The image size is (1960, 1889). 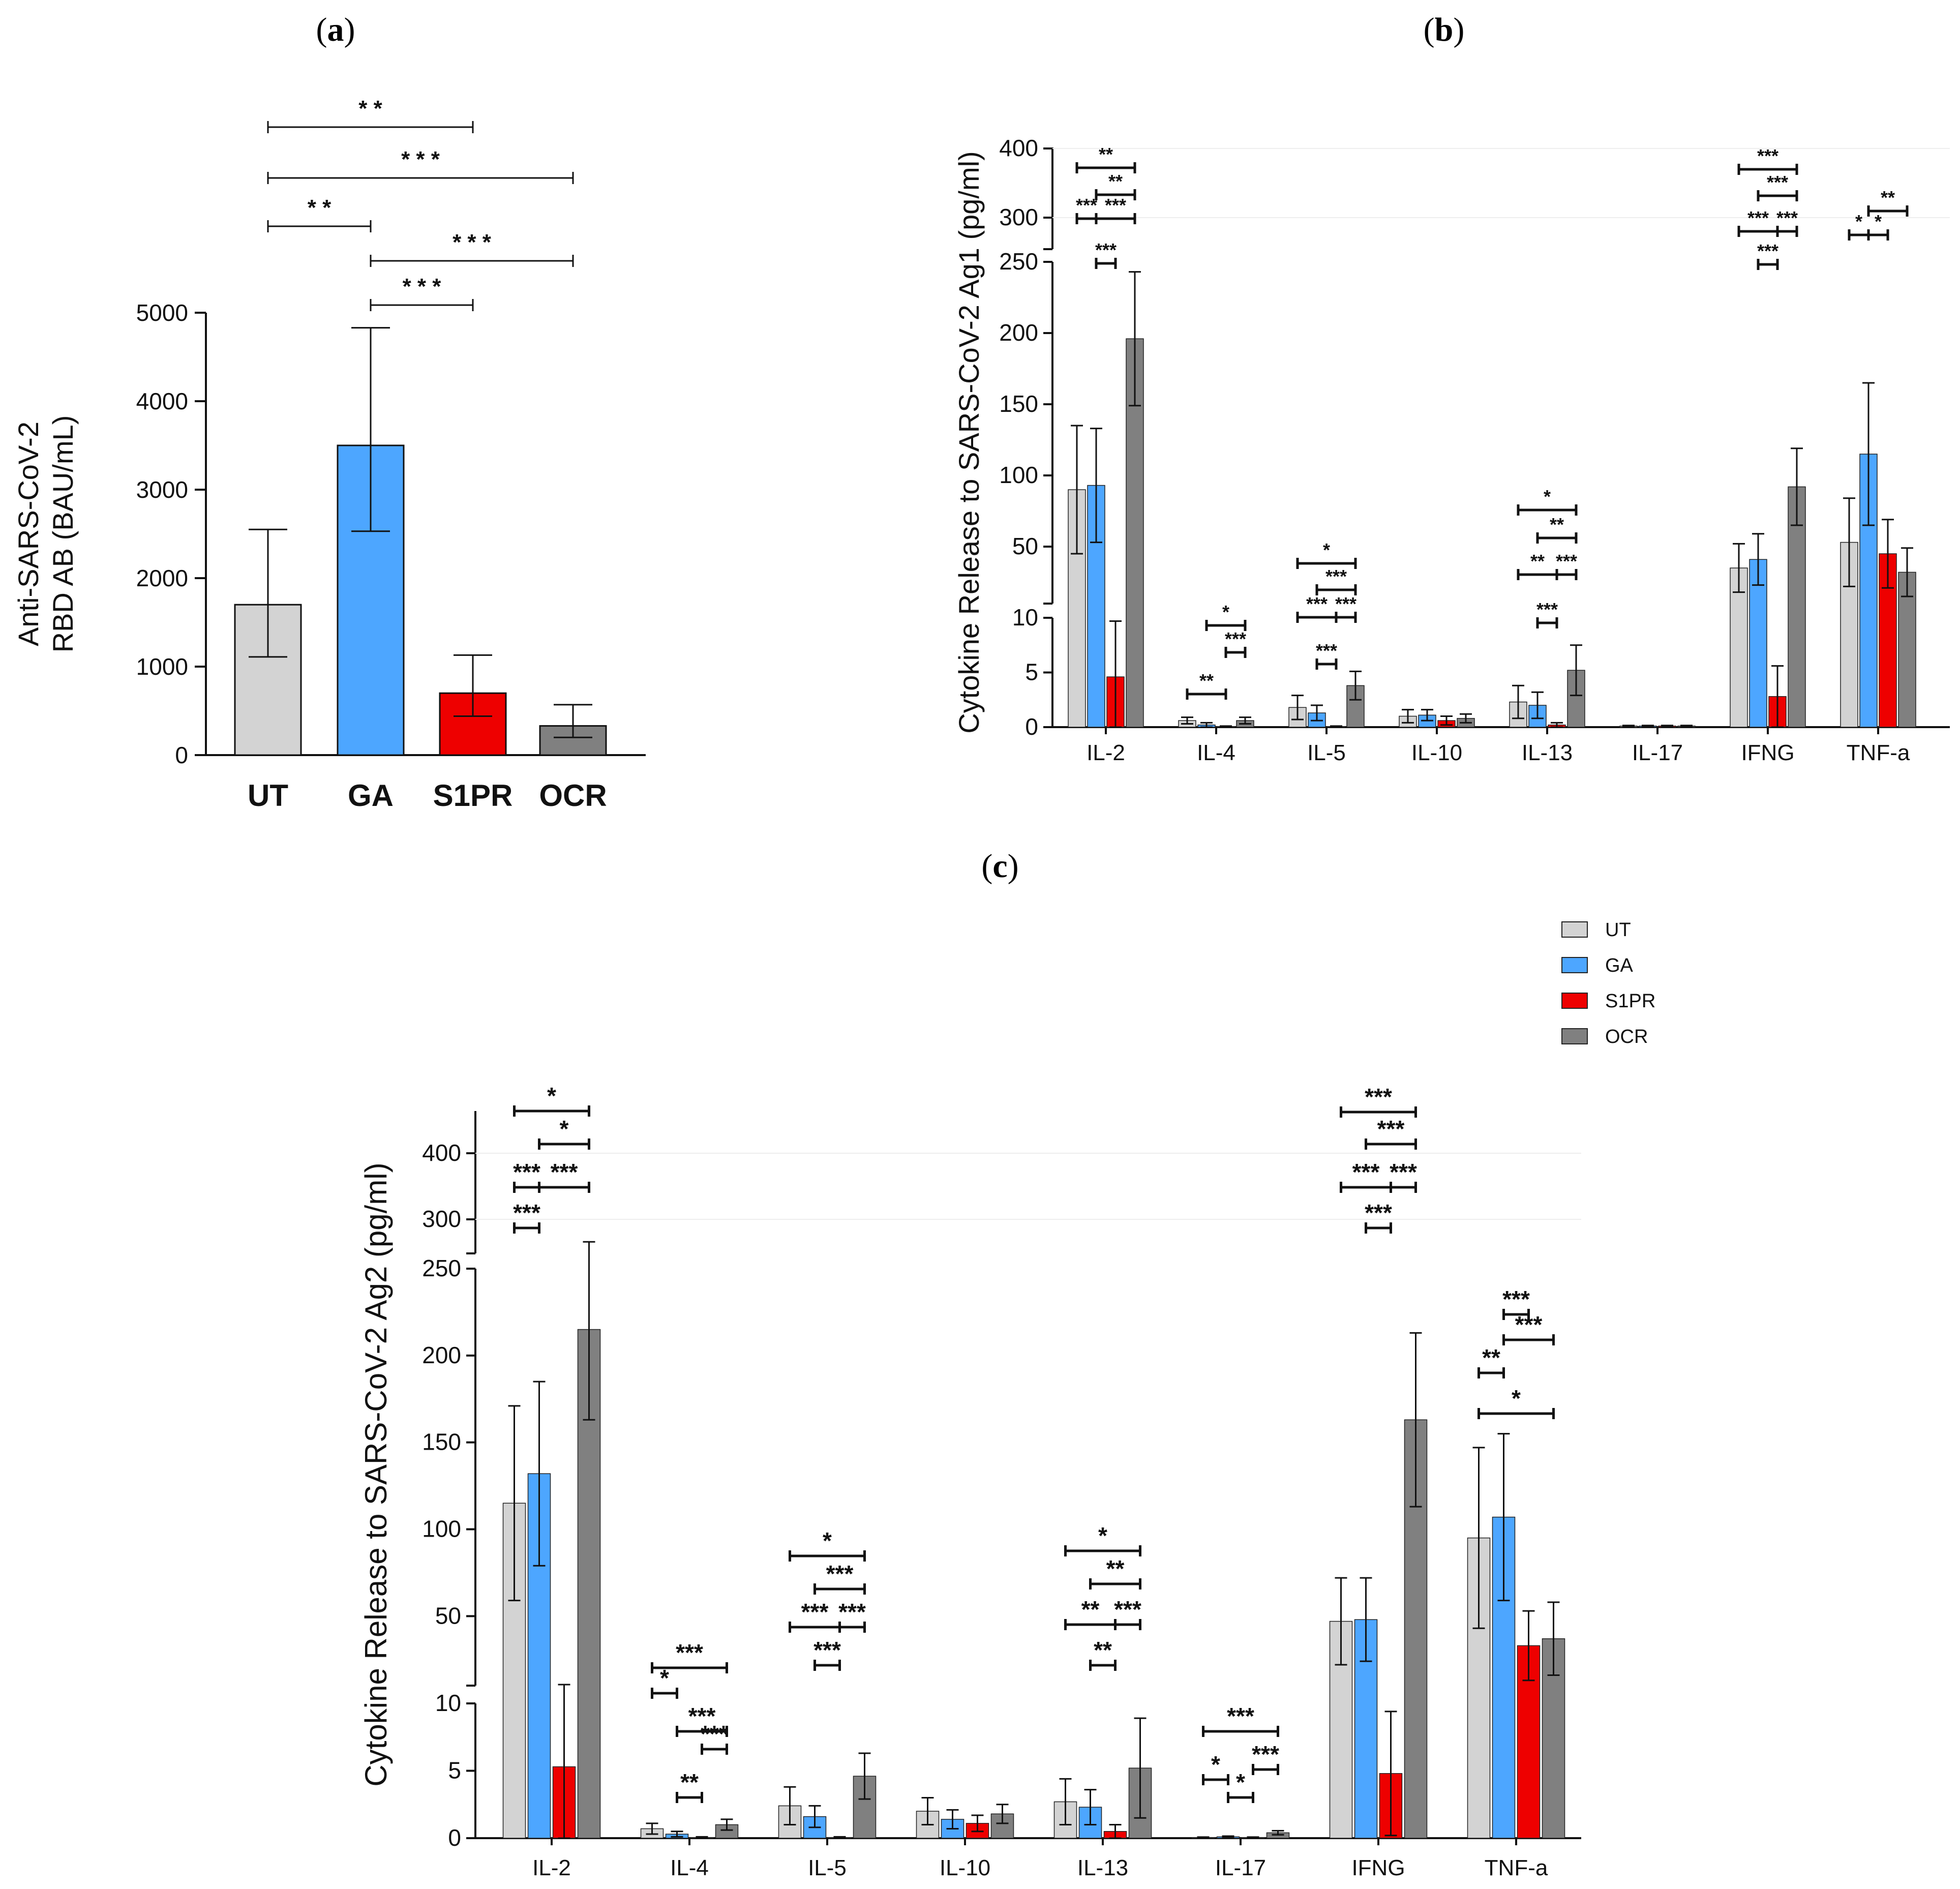 I want to click on chart-c-ytick-label: 400, so click(x=441, y=1153).